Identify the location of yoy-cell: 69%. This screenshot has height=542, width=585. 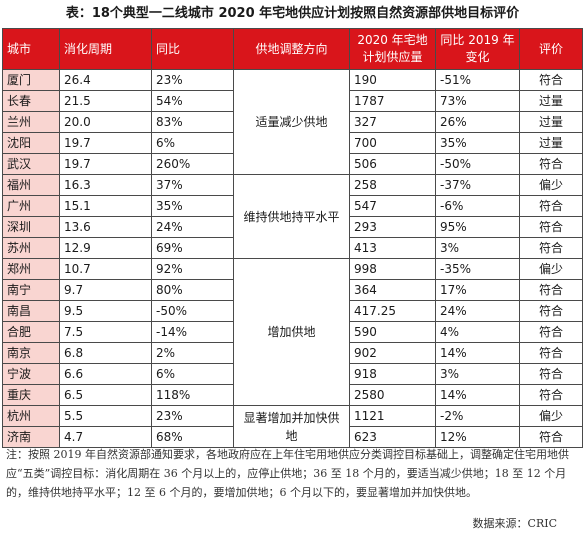
(192, 248).